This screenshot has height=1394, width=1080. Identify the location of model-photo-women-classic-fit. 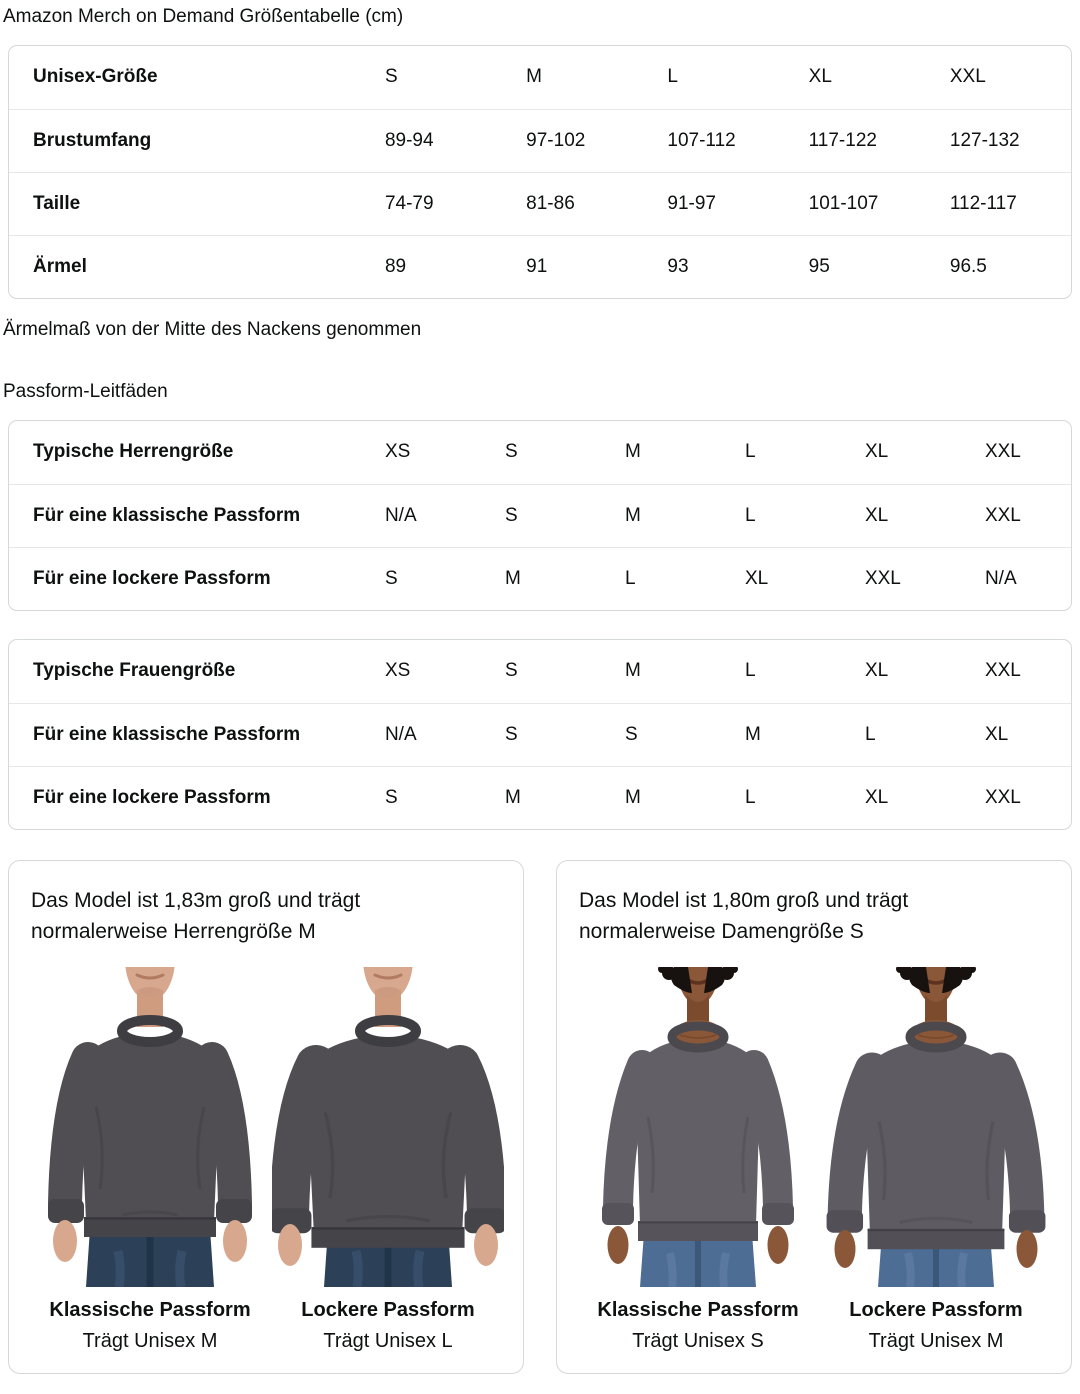
(698, 1127).